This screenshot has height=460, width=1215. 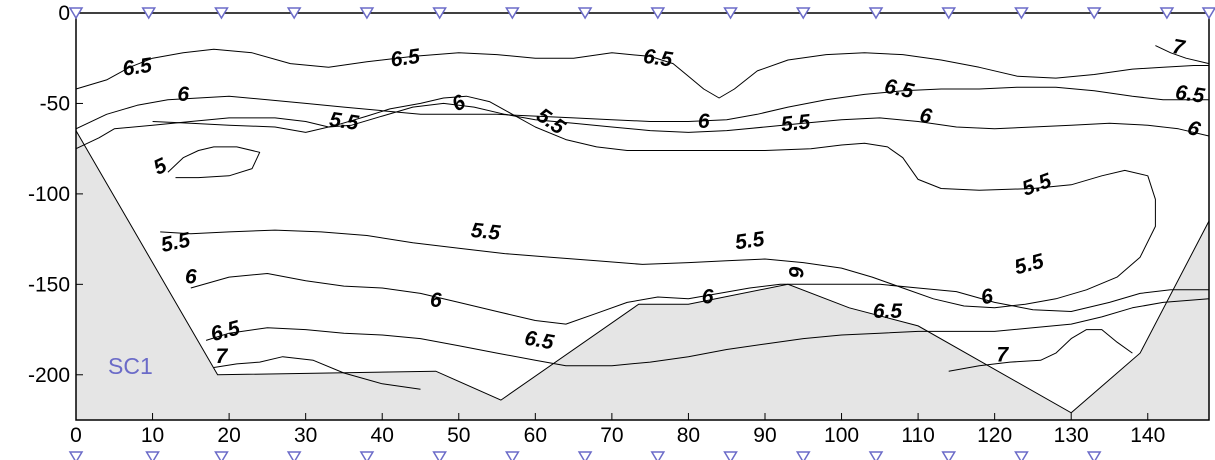 I want to click on x-tick-label: 100, so click(x=841, y=435).